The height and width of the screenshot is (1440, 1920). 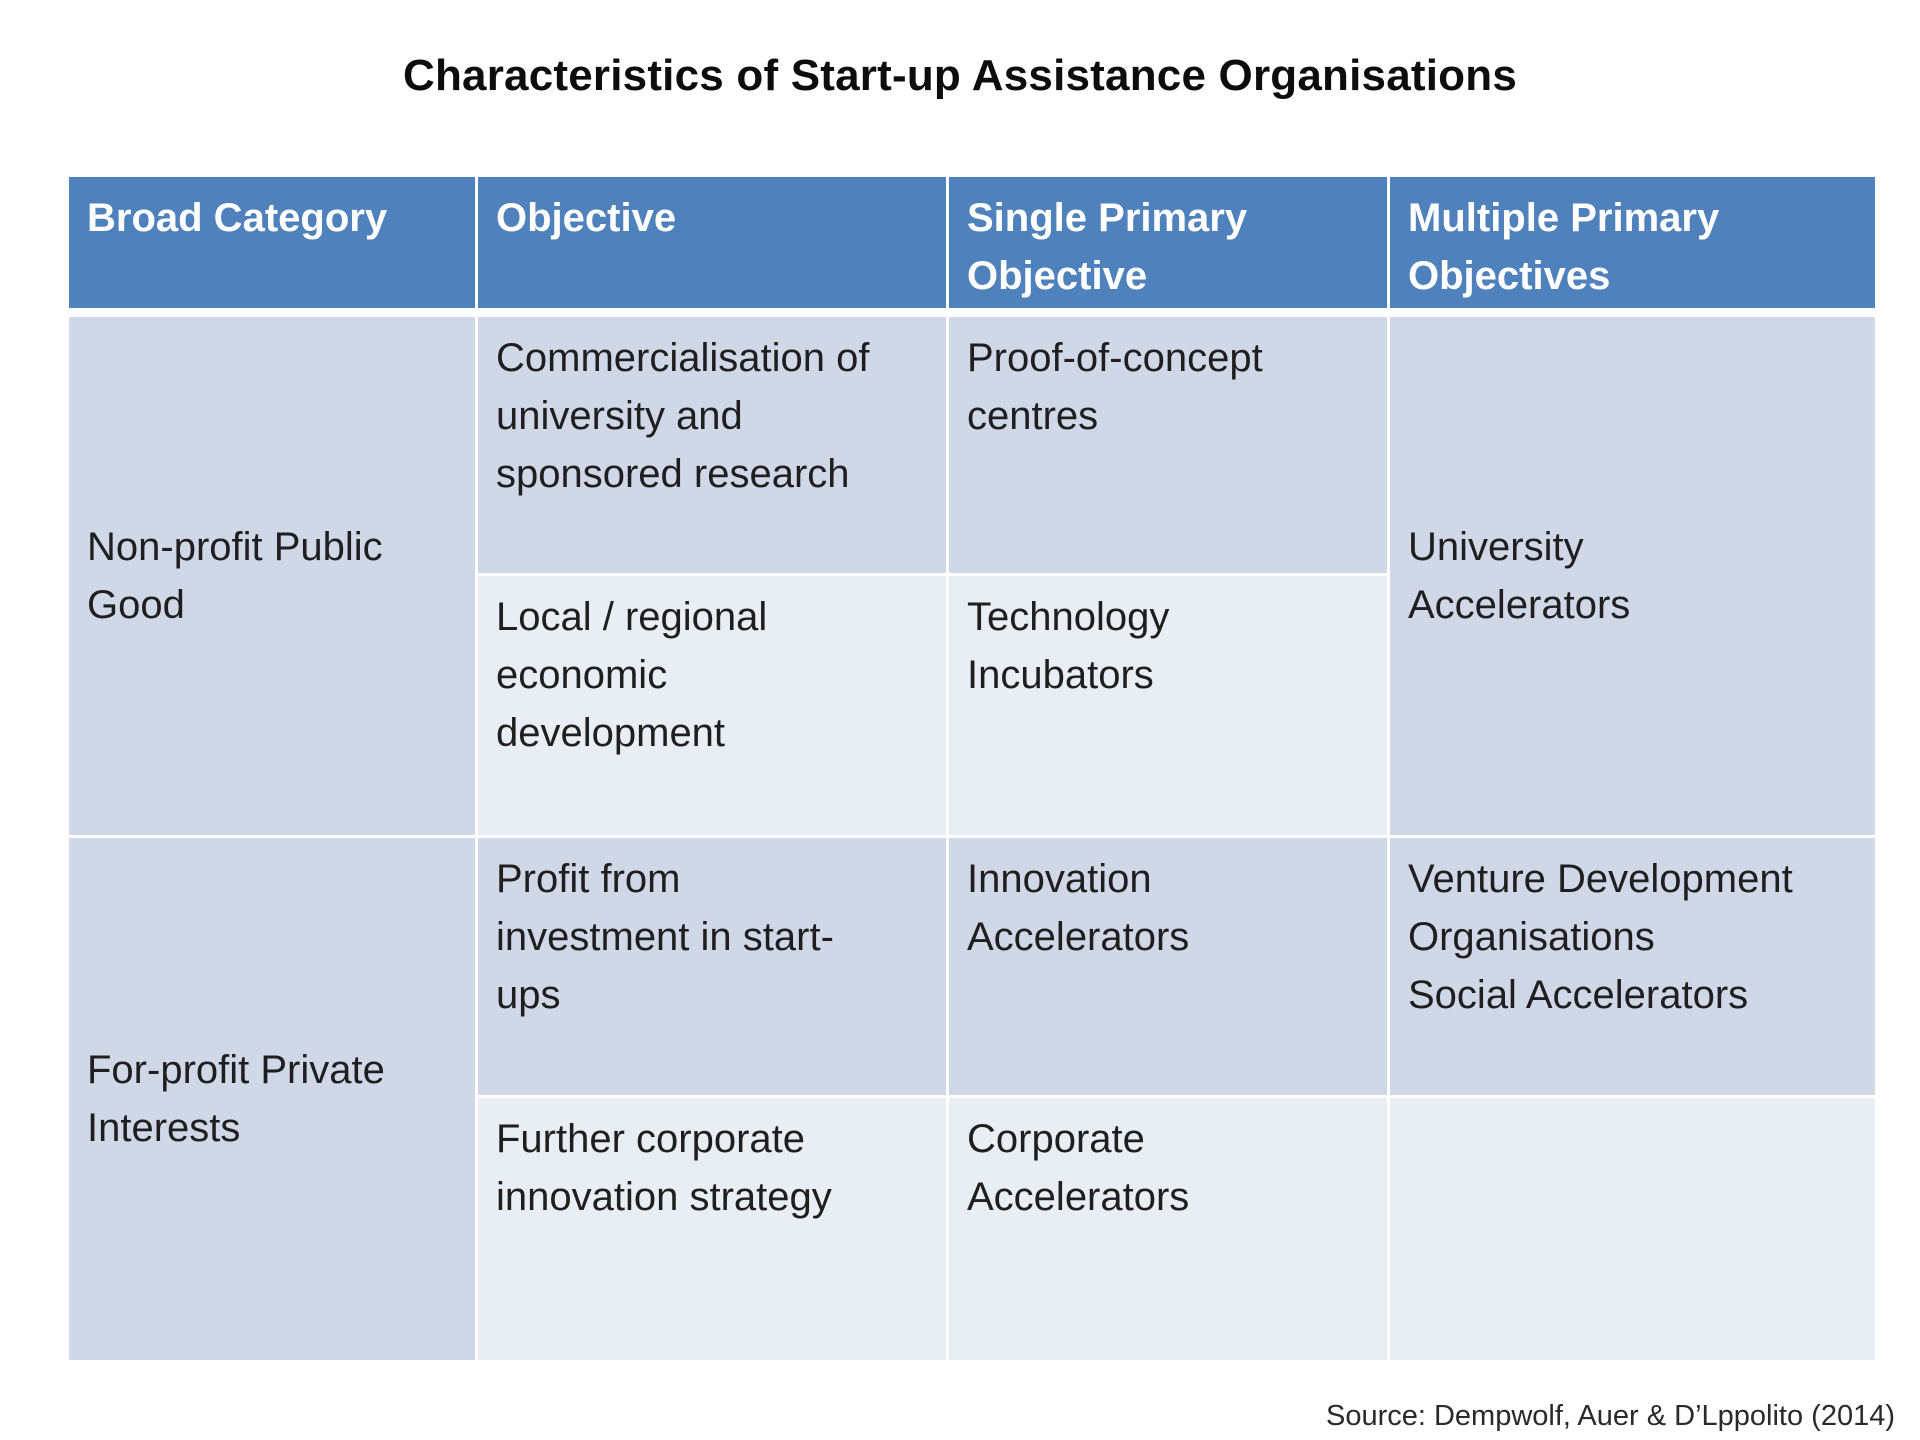 I want to click on category-nonprofit-line: Good, so click(x=136, y=605).